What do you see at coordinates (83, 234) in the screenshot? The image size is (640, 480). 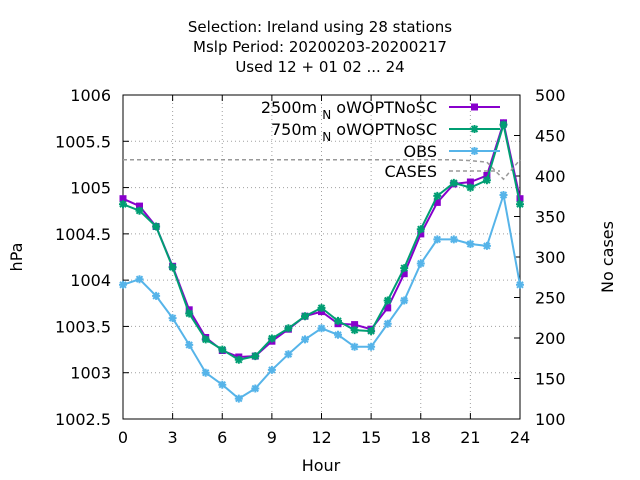 I see `y-tick-label: 1004.5` at bounding box center [83, 234].